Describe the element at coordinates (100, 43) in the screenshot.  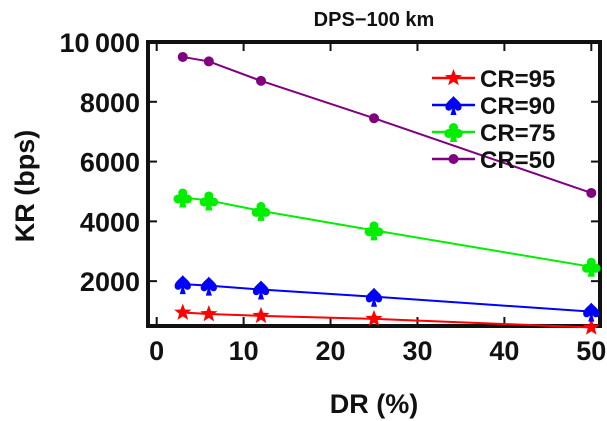
I see `y-tick-label: 10 000` at that location.